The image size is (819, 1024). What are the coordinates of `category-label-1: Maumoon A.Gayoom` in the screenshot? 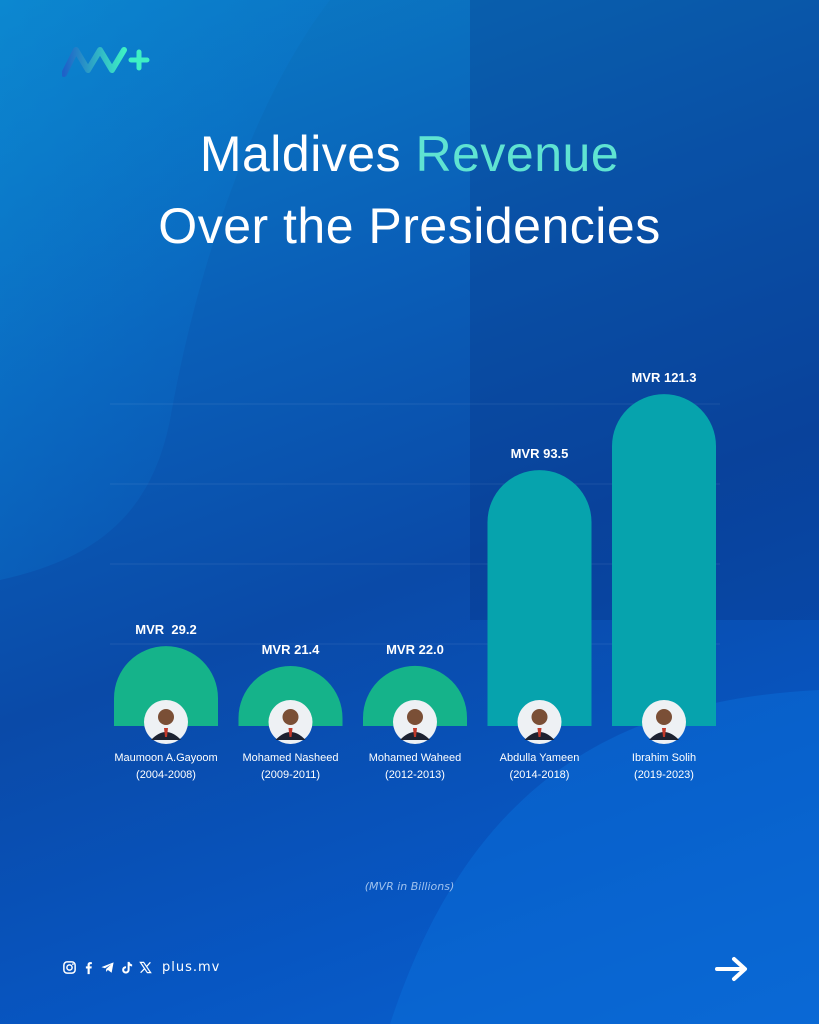 It's located at (165, 758).